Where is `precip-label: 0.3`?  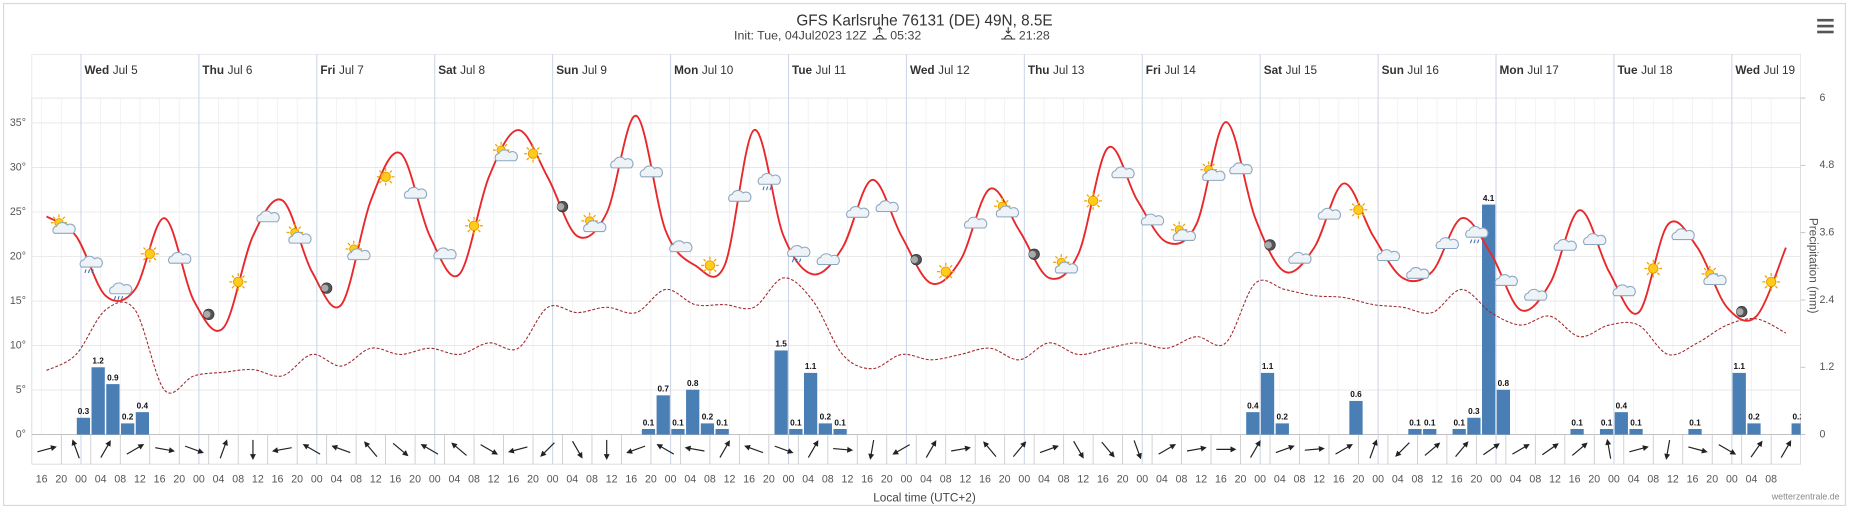
precip-label: 0.3 is located at coordinates (1474, 411).